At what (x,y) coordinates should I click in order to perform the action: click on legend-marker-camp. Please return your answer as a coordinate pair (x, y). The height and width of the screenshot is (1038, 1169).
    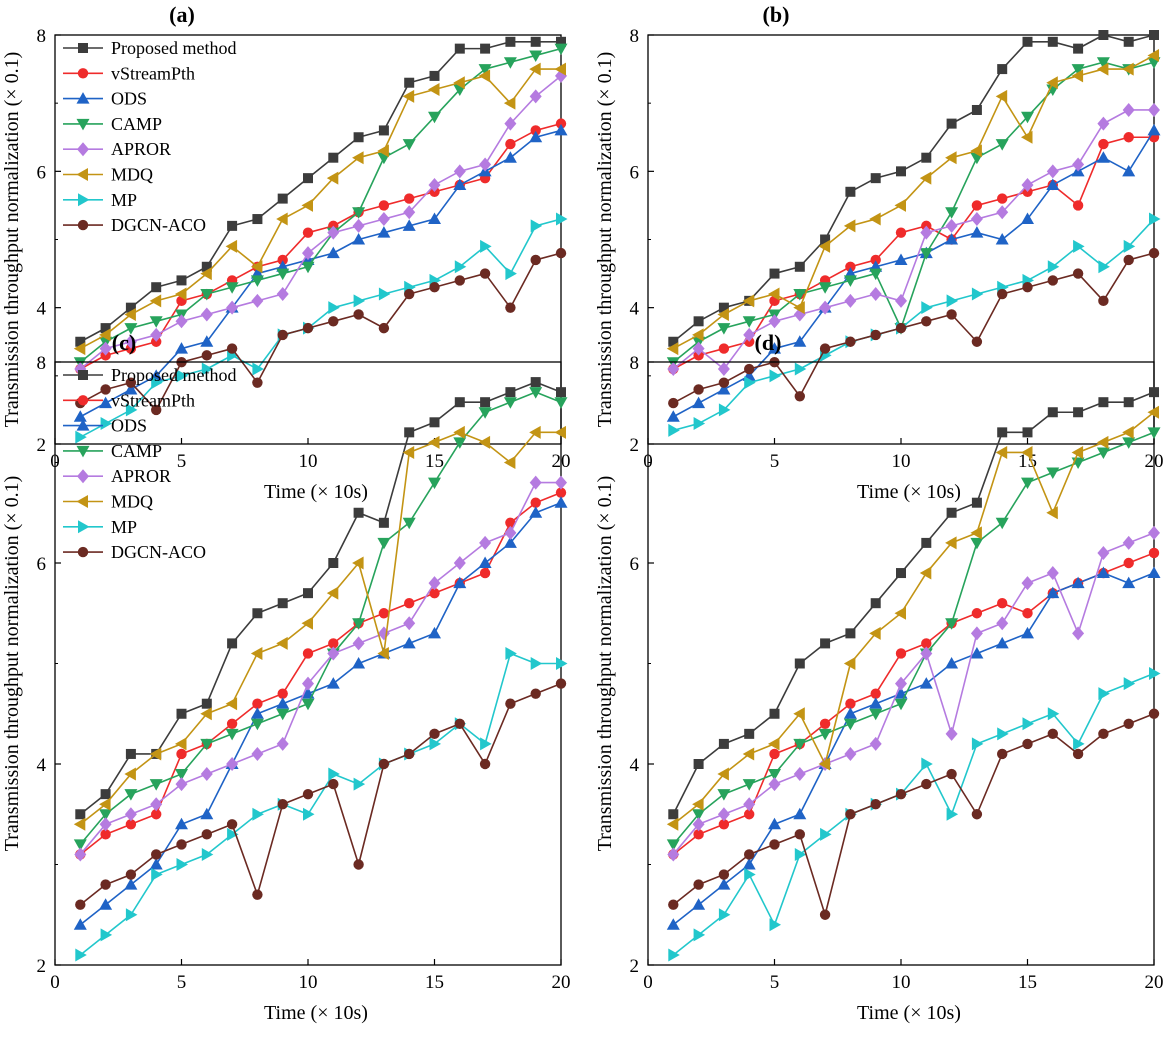
    Looking at the image, I should click on (83, 451).